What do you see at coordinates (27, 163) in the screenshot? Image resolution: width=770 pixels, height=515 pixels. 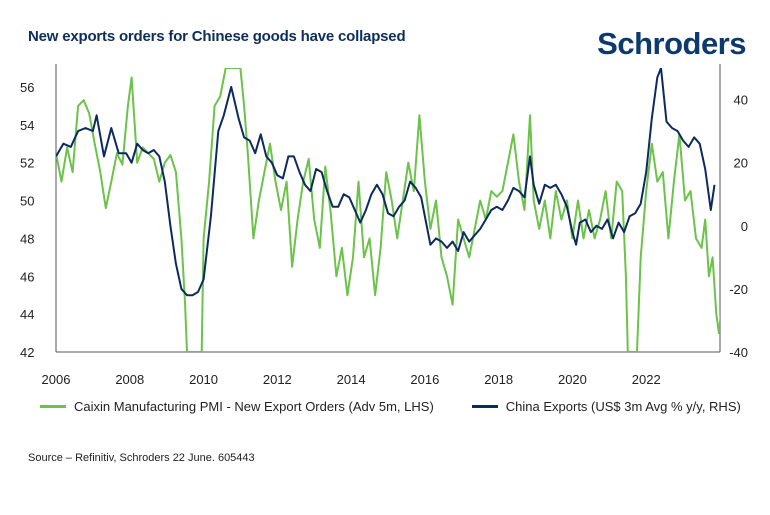 I see `y-left-tick-label: 52` at bounding box center [27, 163].